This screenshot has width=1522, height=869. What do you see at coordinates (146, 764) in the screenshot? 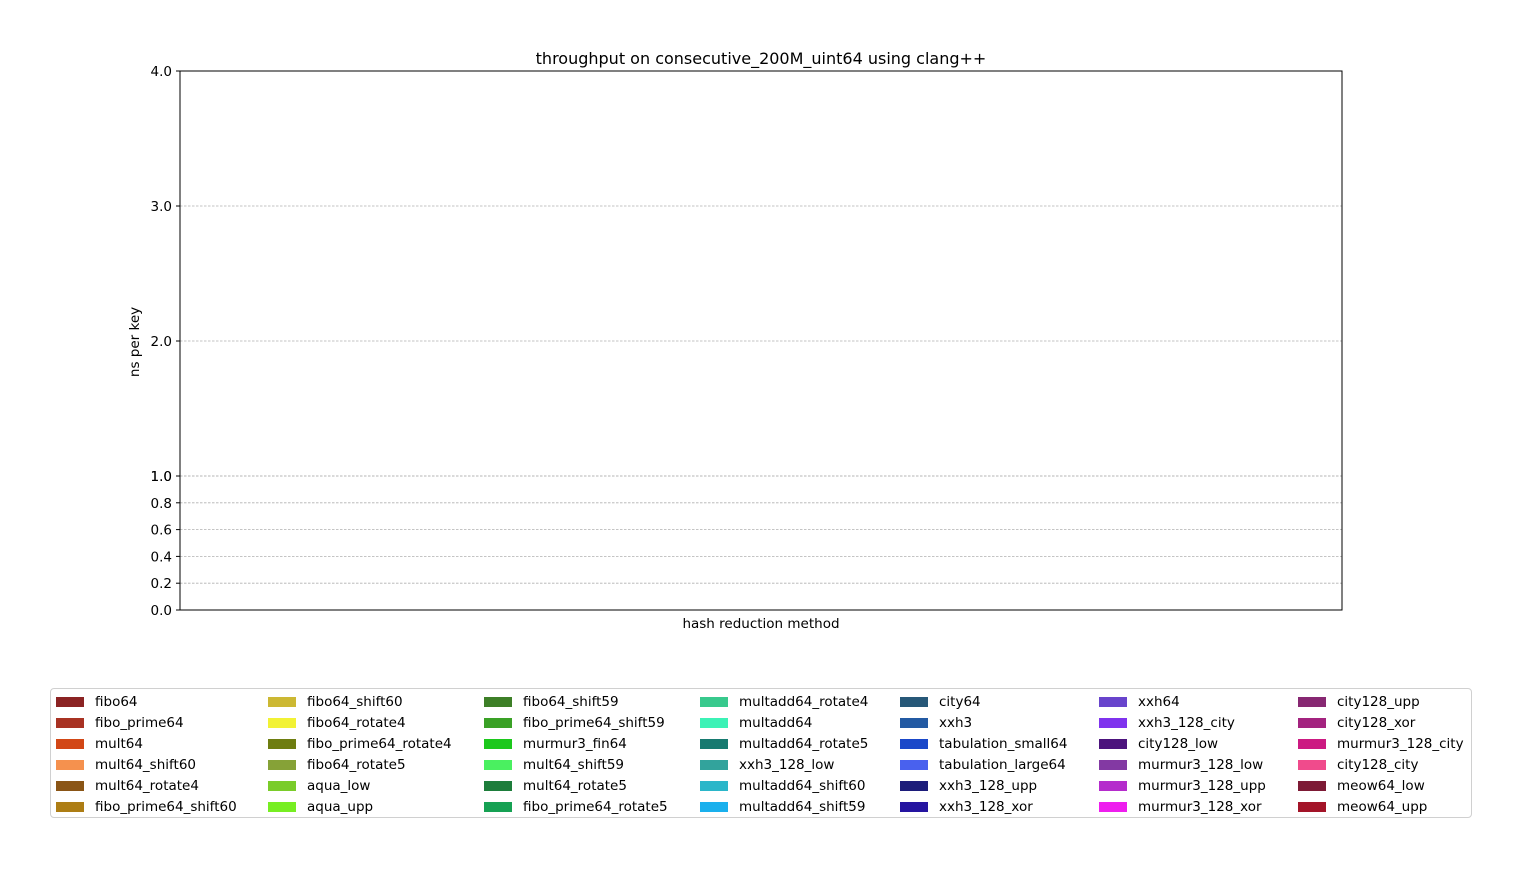
I see `legend-label: mult64_shift60` at bounding box center [146, 764].